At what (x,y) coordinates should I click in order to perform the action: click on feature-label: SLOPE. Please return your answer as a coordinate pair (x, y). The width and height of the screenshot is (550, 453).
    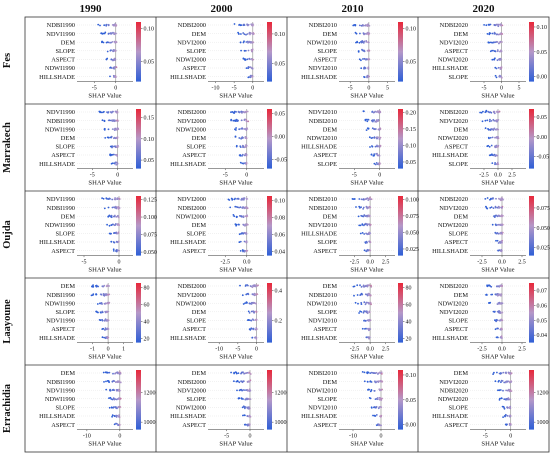
    Looking at the image, I should click on (327, 399).